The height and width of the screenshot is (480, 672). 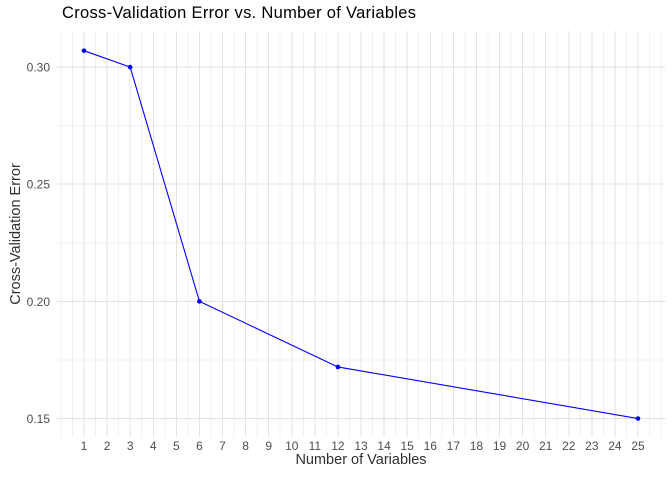 I want to click on x-tick-label: 12, so click(x=338, y=446).